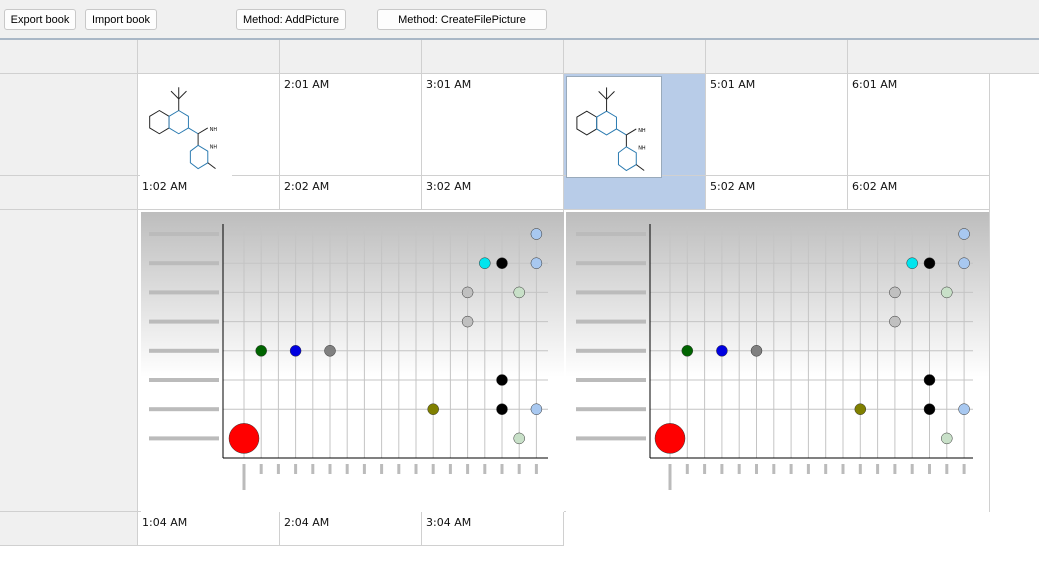 The image size is (1039, 568). I want to click on cell: 3:02 AM, so click(493, 193).